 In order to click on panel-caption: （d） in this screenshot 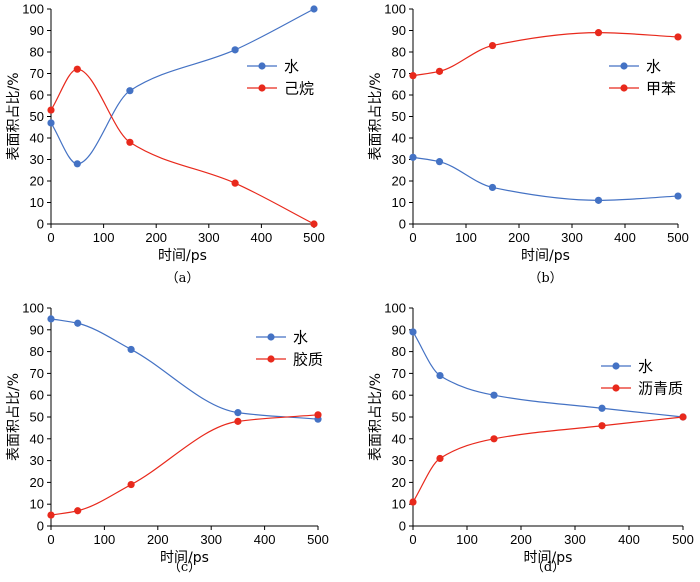, I will do `click(548, 567)`.